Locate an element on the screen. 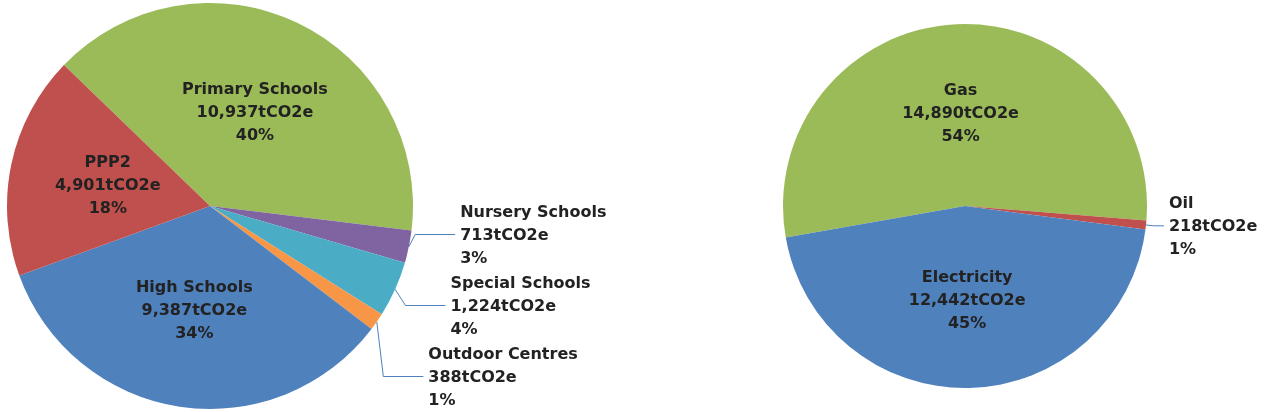  data-label: 388tCO2e 1% is located at coordinates (472, 388).